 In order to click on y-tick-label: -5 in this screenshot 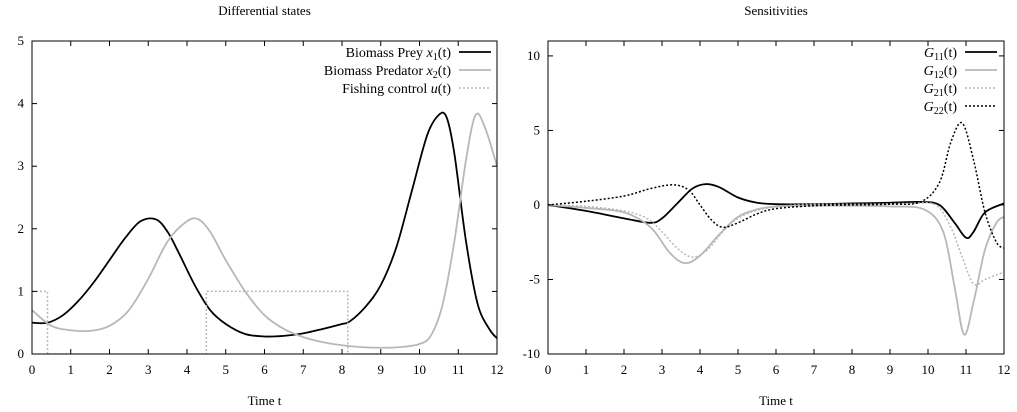, I will do `click(534, 278)`.